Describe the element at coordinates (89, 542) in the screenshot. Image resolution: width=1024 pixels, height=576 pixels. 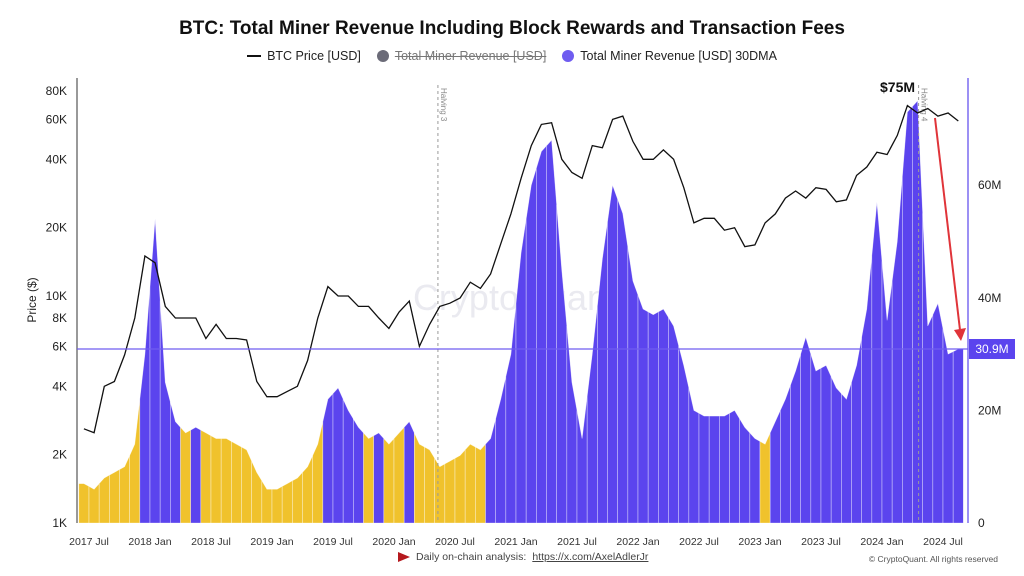
I see `x-tick-label: 2017 Jul` at that location.